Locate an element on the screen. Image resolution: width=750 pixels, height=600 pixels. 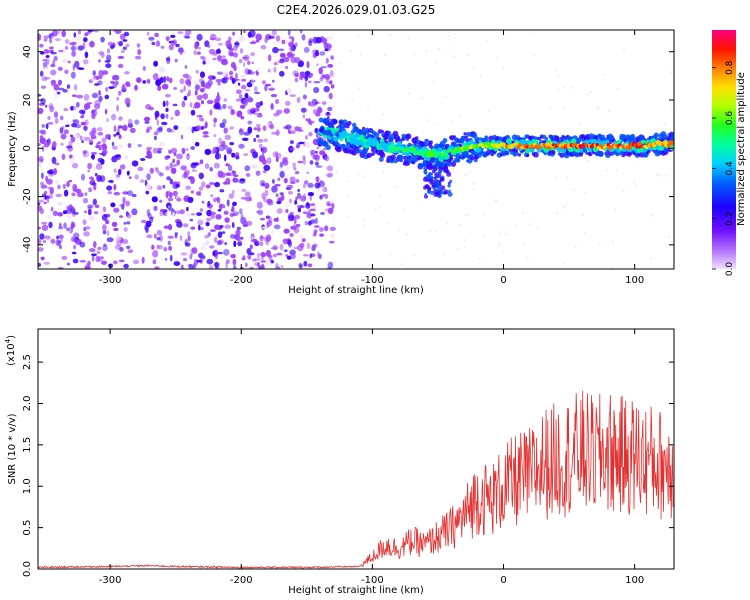
signal-band is located at coordinates (337, 129).